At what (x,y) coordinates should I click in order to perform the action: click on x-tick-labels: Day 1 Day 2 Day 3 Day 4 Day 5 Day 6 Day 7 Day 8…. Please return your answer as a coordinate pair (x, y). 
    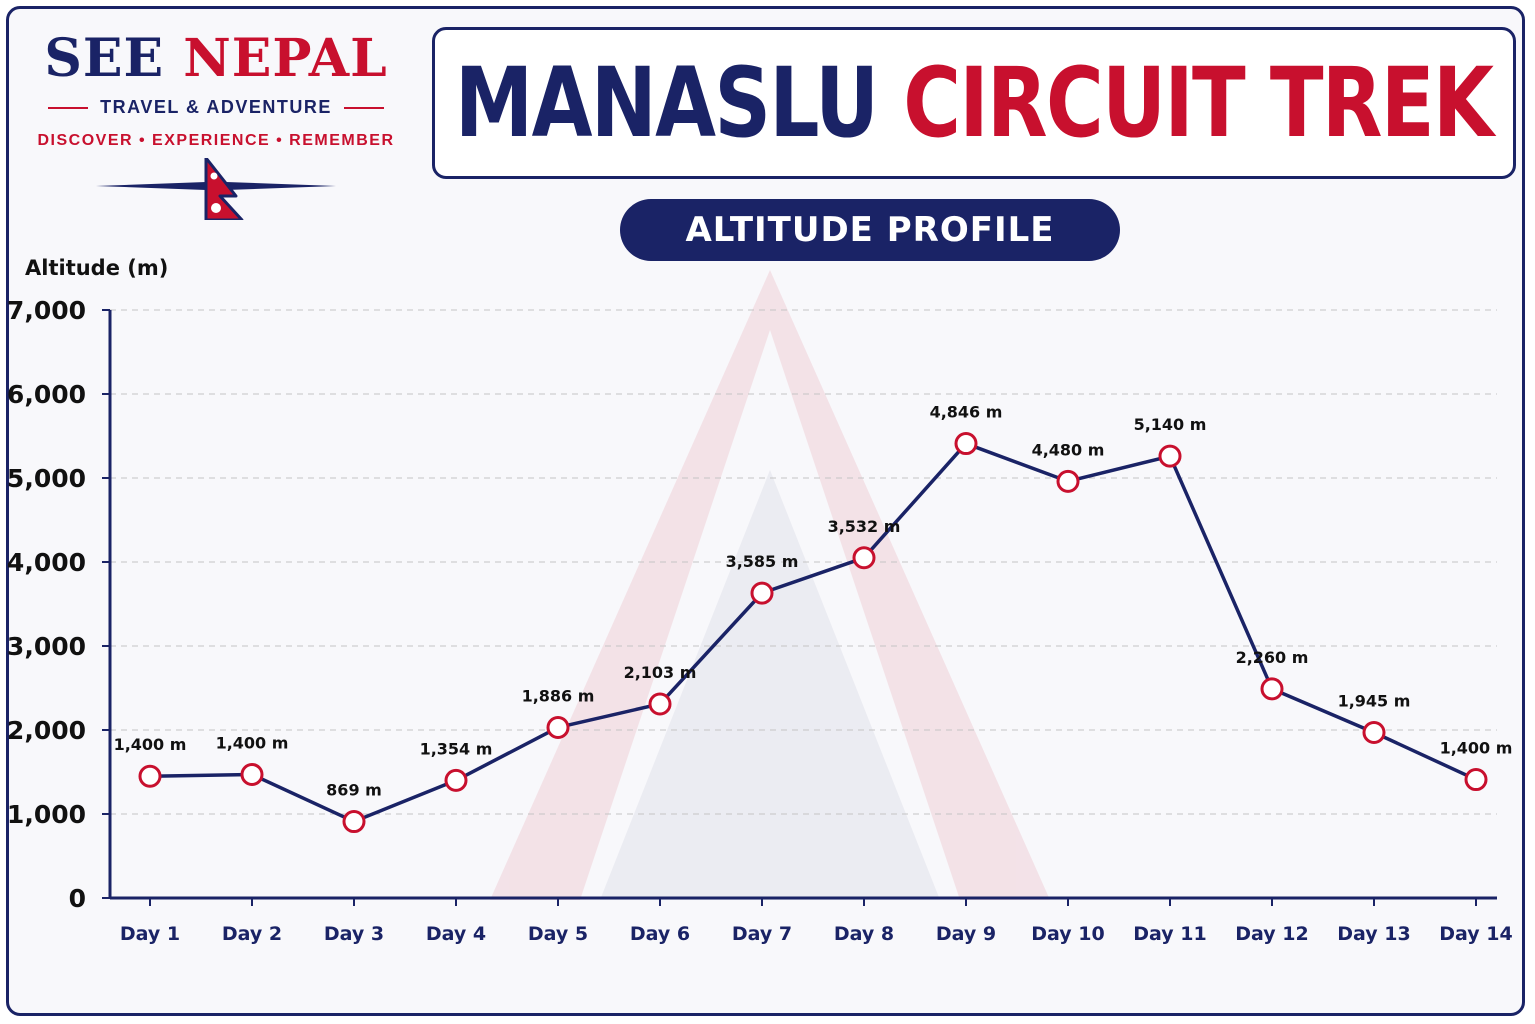
    Looking at the image, I should click on (816, 934).